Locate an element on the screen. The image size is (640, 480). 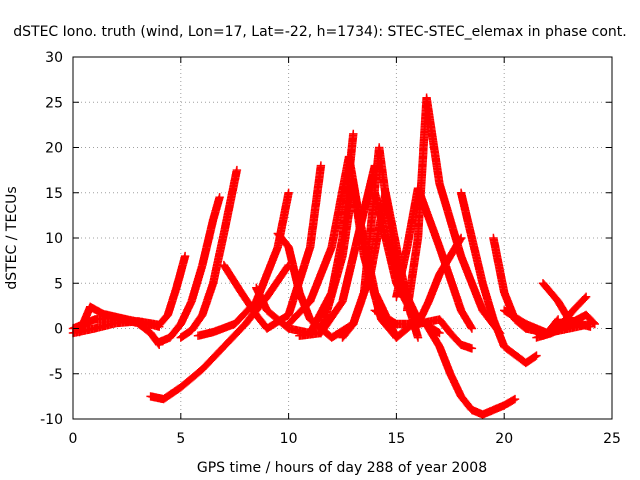
y-tick-label: 15 is located at coordinates (54, 194).